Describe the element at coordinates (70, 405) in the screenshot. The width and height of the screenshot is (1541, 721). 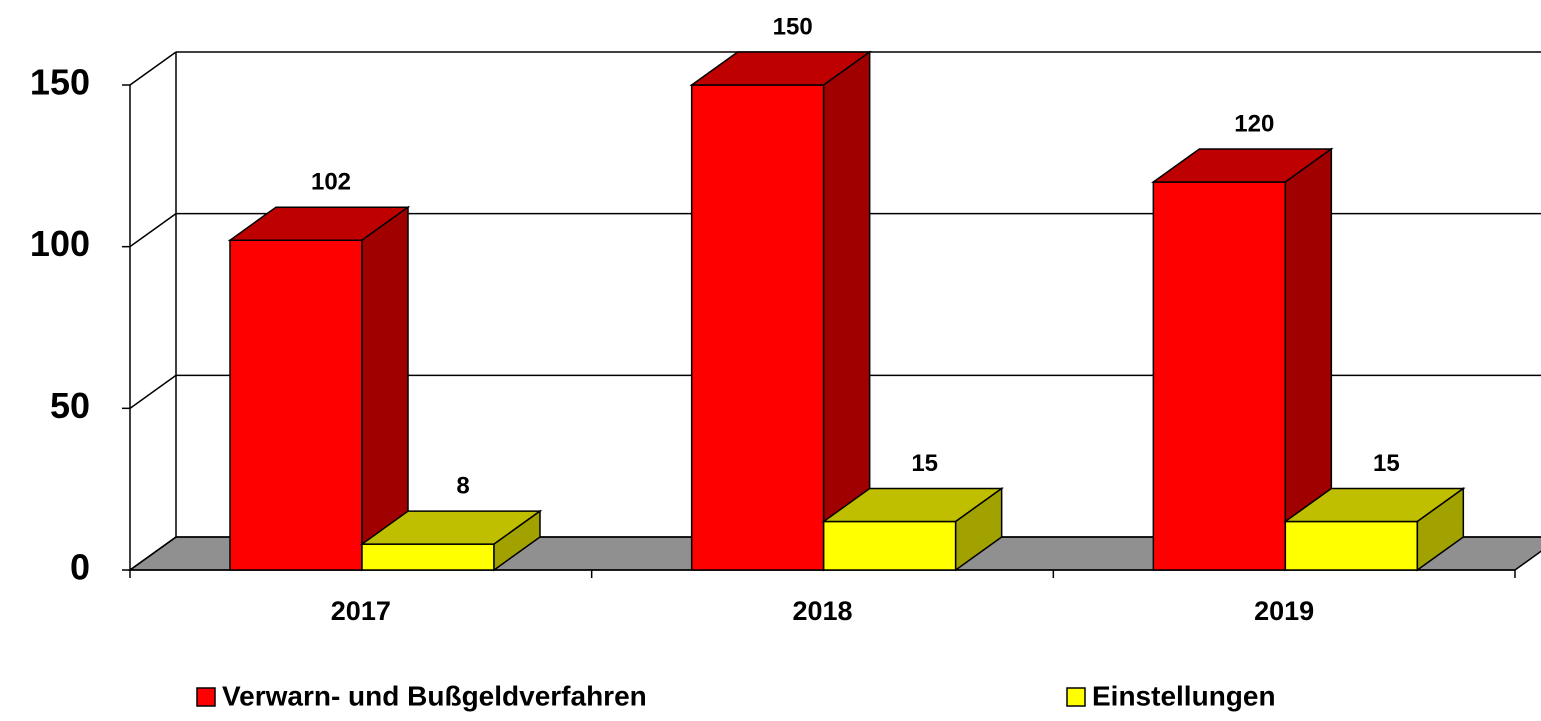
I see `y-tick-label: 50` at that location.